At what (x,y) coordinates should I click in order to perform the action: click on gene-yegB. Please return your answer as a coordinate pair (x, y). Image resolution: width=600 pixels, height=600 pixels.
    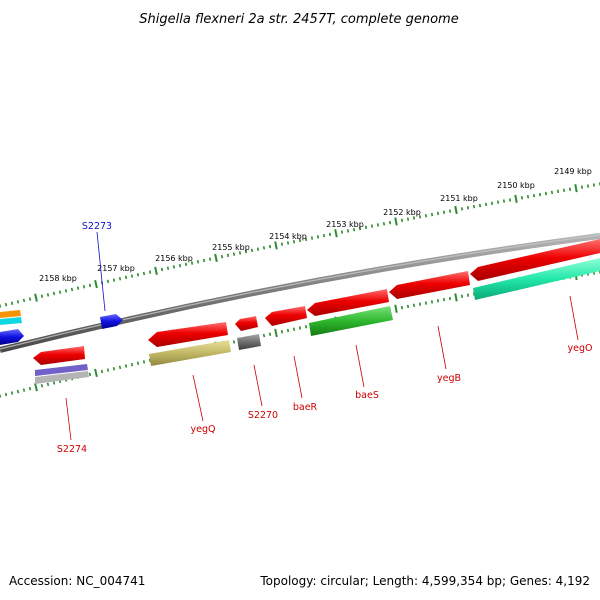
    Looking at the image, I should click on (429, 285).